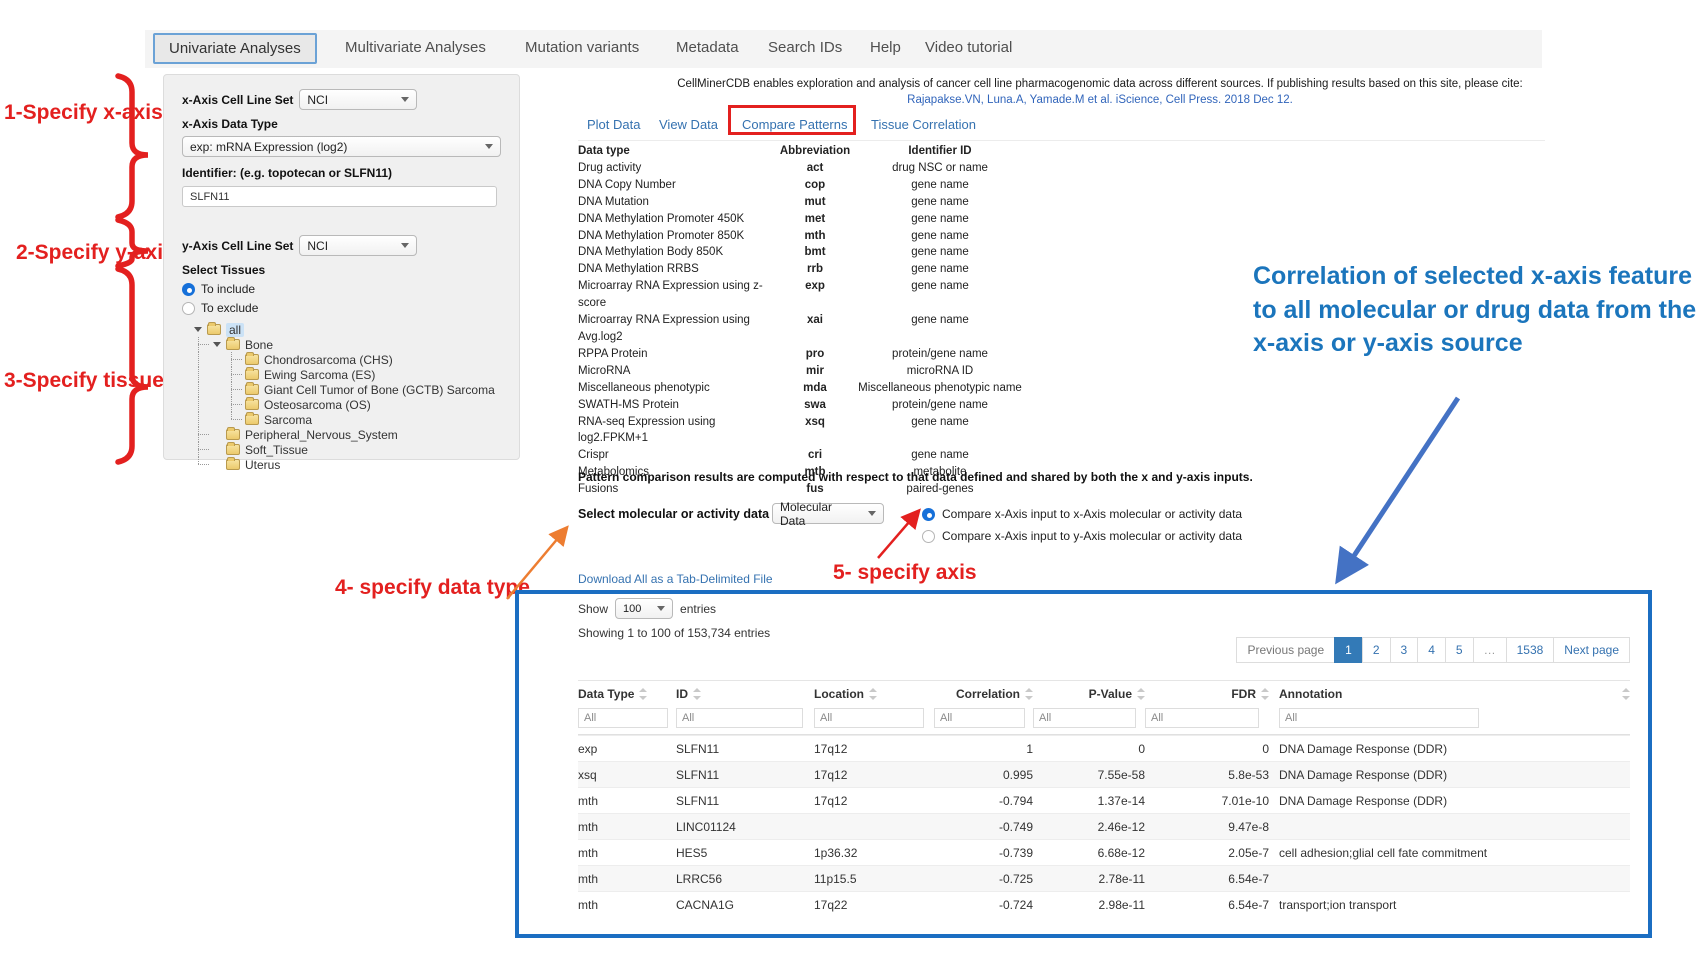 The width and height of the screenshot is (1700, 956). Describe the element at coordinates (689, 124) in the screenshot. I see `subtab-view-data: View Data` at that location.